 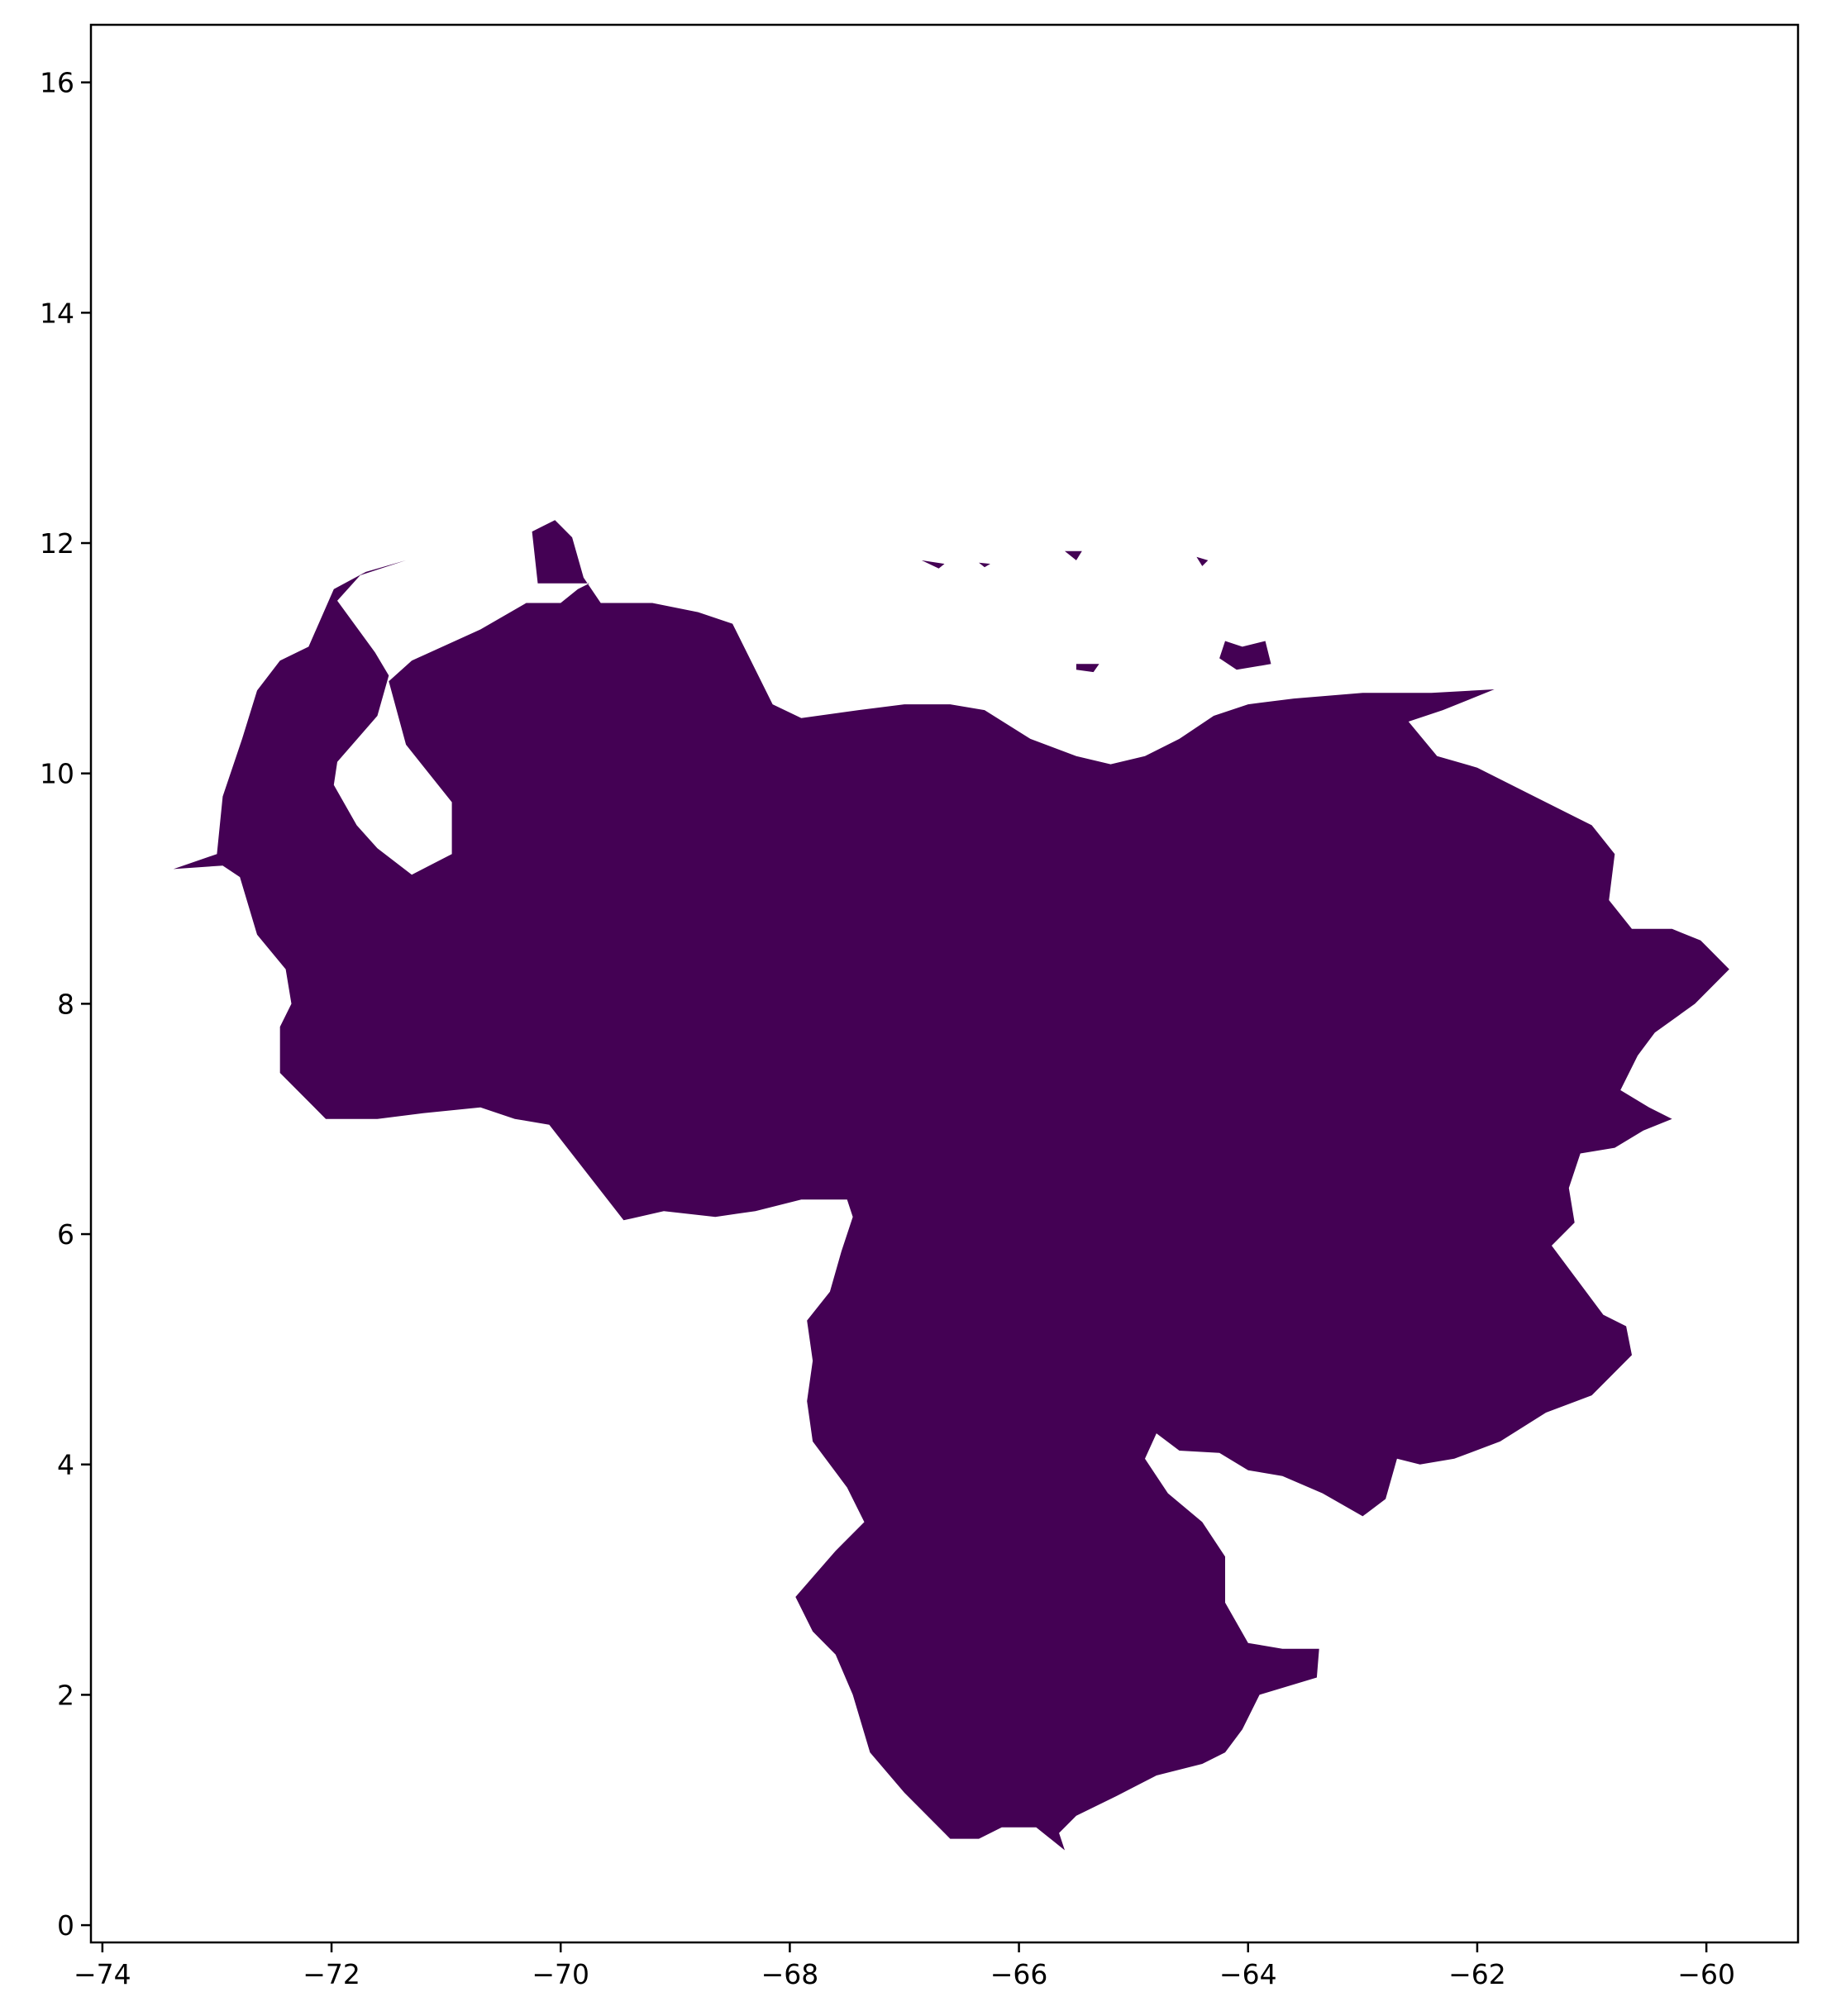 What do you see at coordinates (57, 774) in the screenshot?
I see `y-tick-label: 10` at bounding box center [57, 774].